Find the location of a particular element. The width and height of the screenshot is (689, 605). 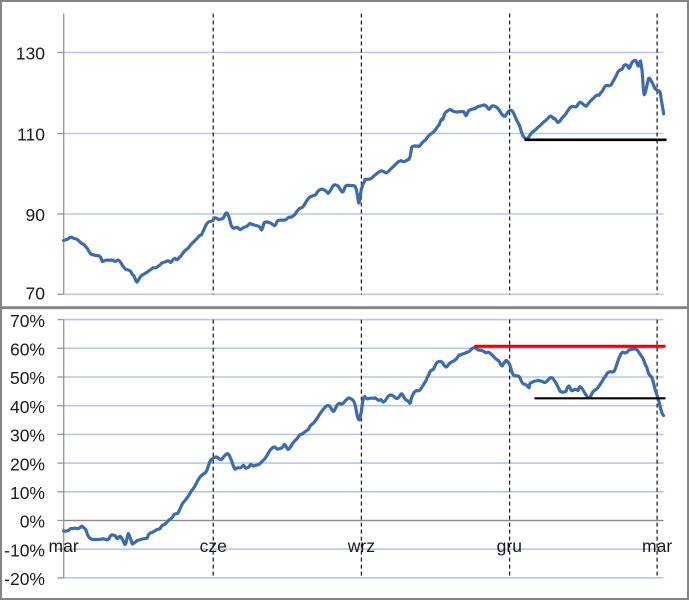

svg-text: -20% is located at coordinates (24, 579).